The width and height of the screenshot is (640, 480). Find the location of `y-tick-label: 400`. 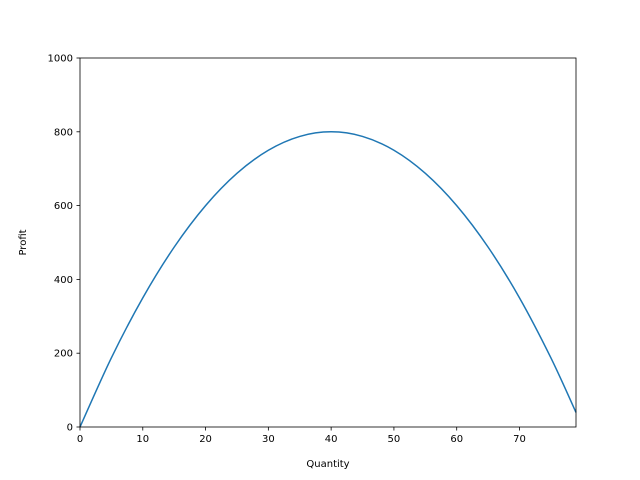

y-tick-label: 400 is located at coordinates (63, 280).